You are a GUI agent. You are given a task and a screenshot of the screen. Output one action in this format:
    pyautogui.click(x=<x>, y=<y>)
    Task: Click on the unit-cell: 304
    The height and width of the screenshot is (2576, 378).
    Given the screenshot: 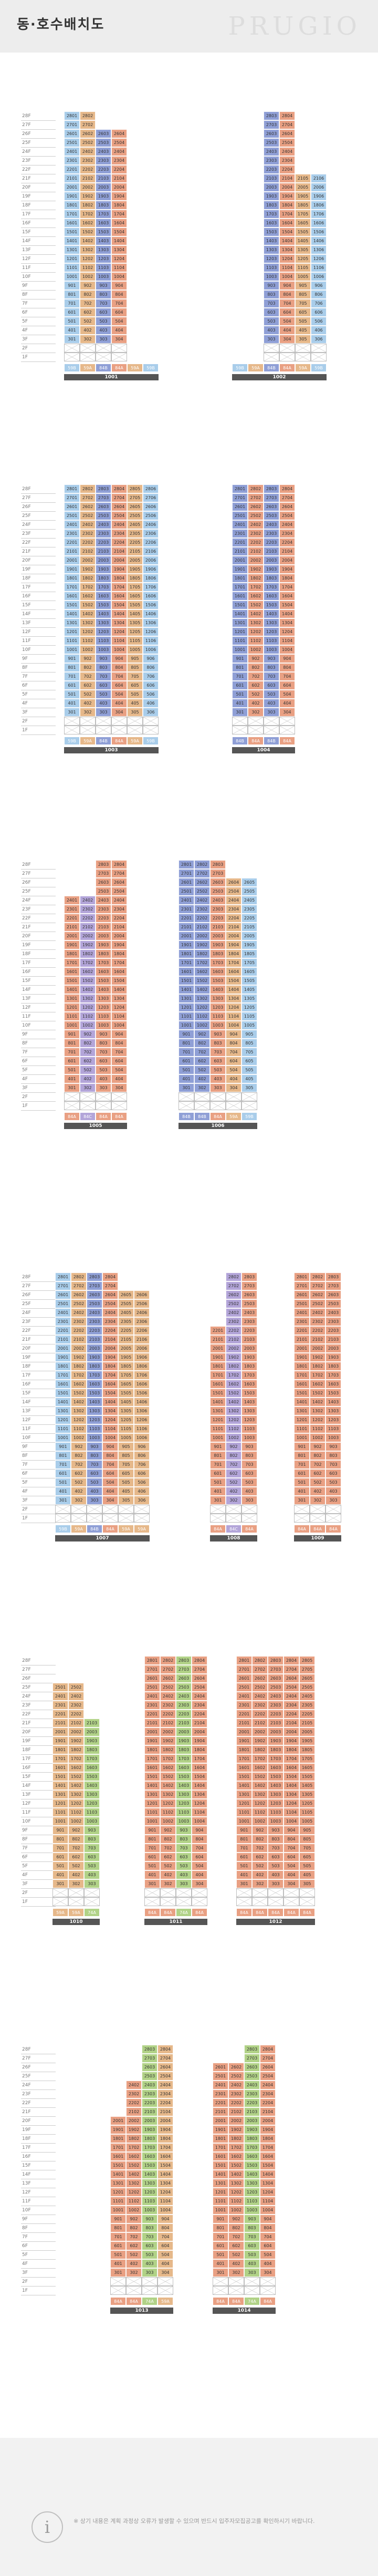 What is the action you would take?
    pyautogui.click(x=119, y=339)
    